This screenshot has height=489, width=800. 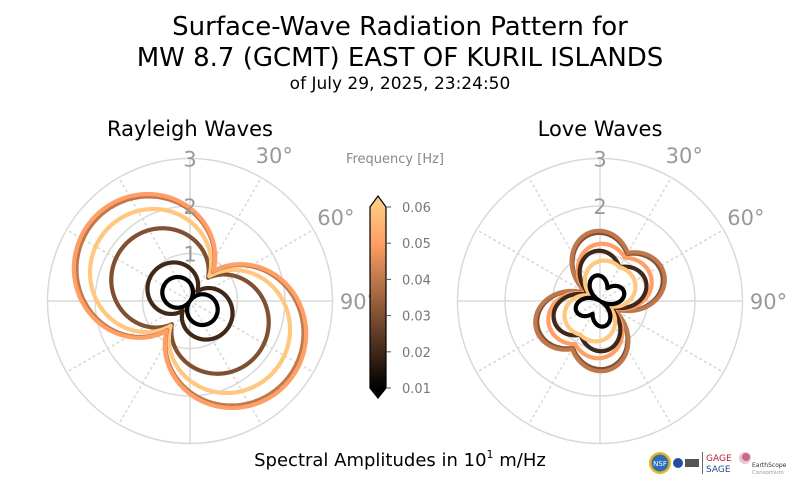 I want to click on colorbar-tick-label: 0.04, so click(x=416, y=280).